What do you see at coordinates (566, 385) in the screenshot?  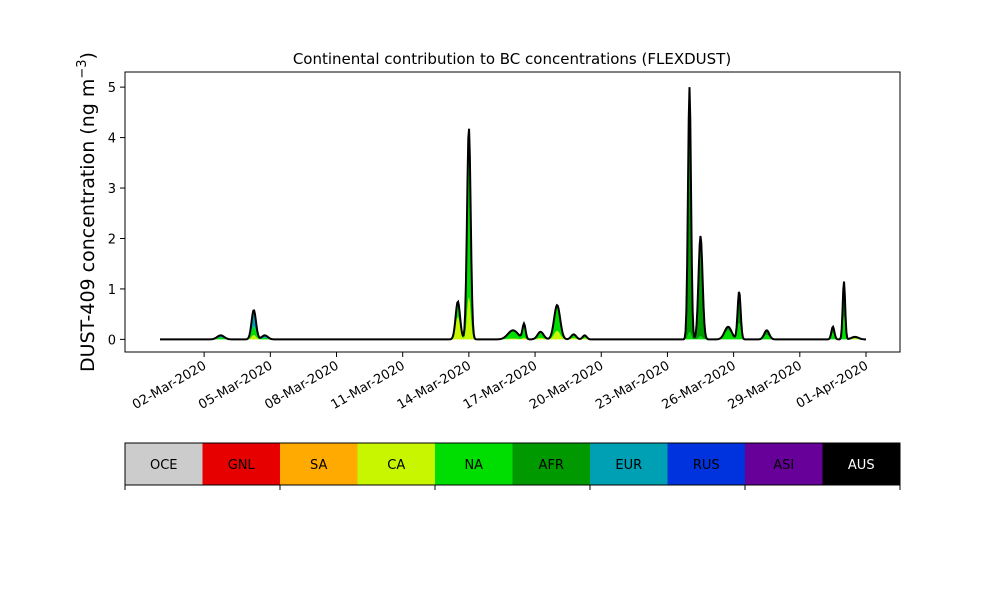 I see `x-tick-label: 20-Mar-2020` at bounding box center [566, 385].